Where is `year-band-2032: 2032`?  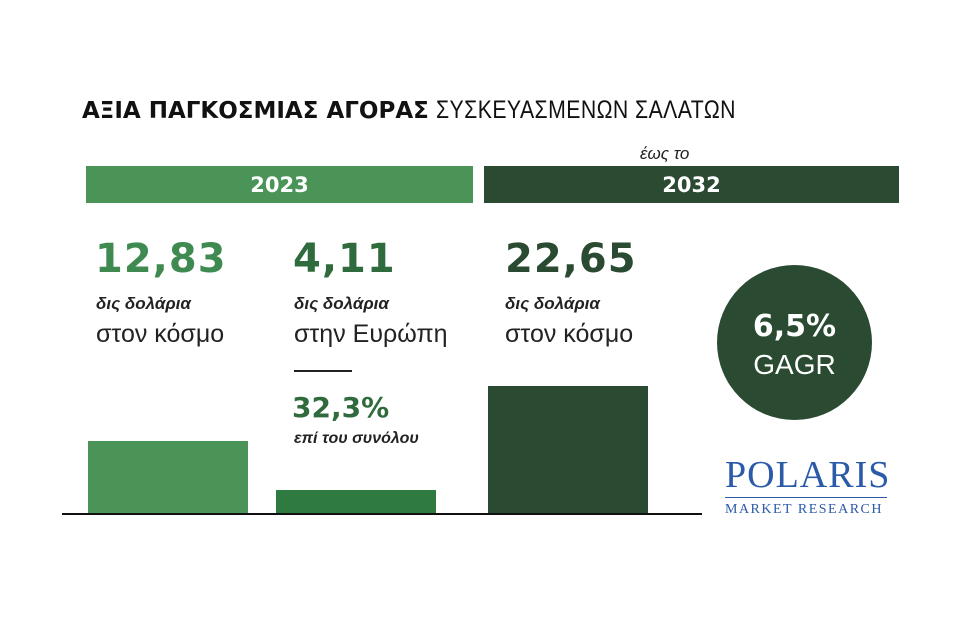 year-band-2032: 2032 is located at coordinates (691, 184).